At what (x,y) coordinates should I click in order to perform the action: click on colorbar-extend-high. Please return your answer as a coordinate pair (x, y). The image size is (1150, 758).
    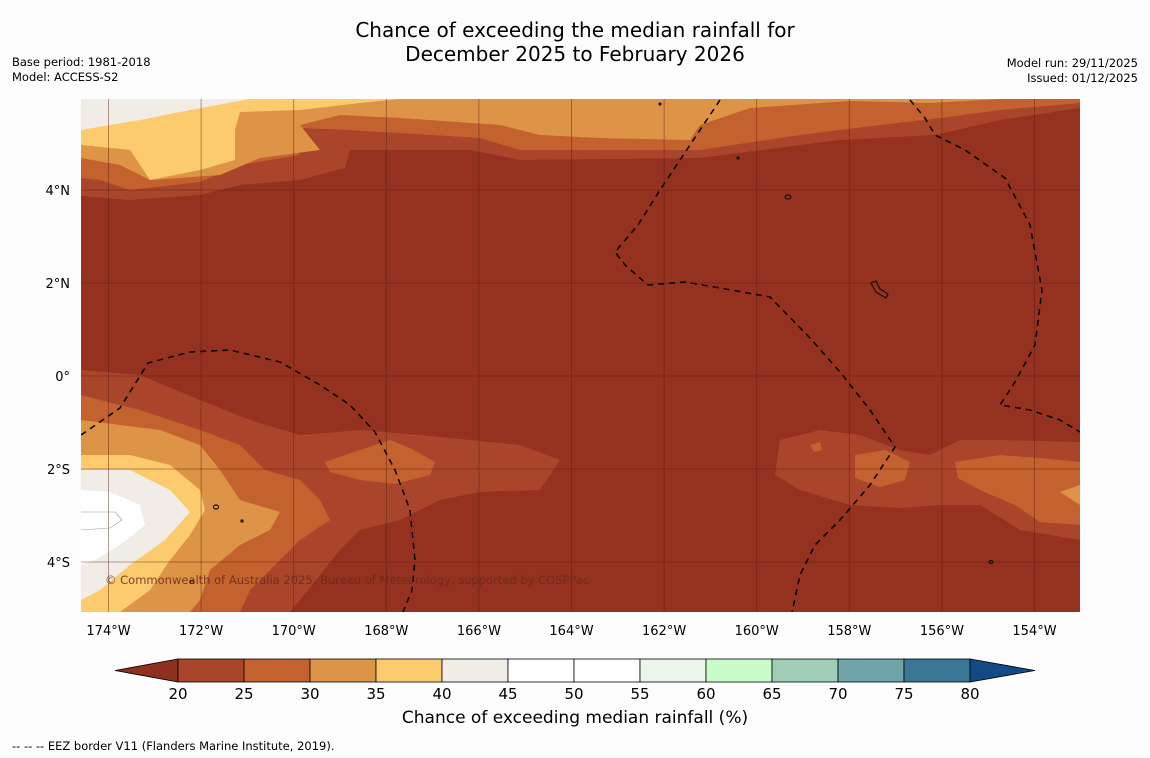
    Looking at the image, I should click on (1002, 670).